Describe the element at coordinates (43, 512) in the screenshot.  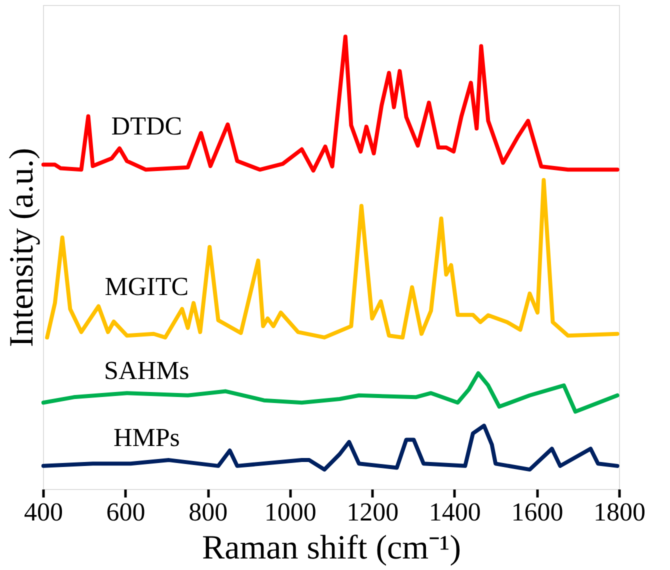
I see `x-tick-label: 400` at that location.